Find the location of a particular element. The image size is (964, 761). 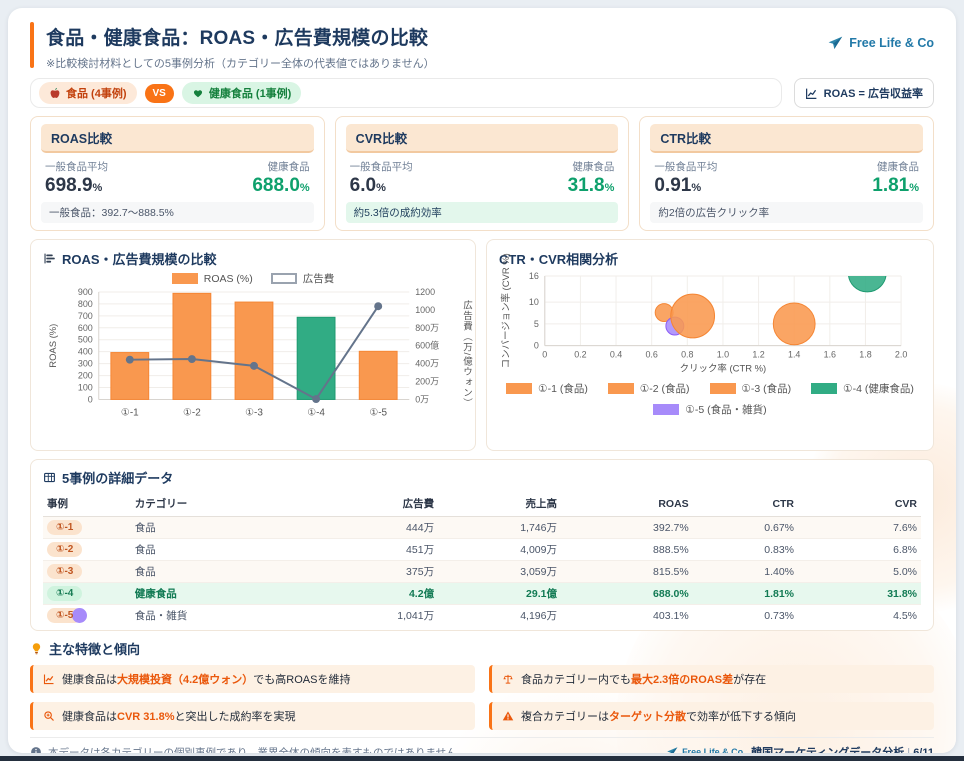

bar-①-2 is located at coordinates (192, 346).